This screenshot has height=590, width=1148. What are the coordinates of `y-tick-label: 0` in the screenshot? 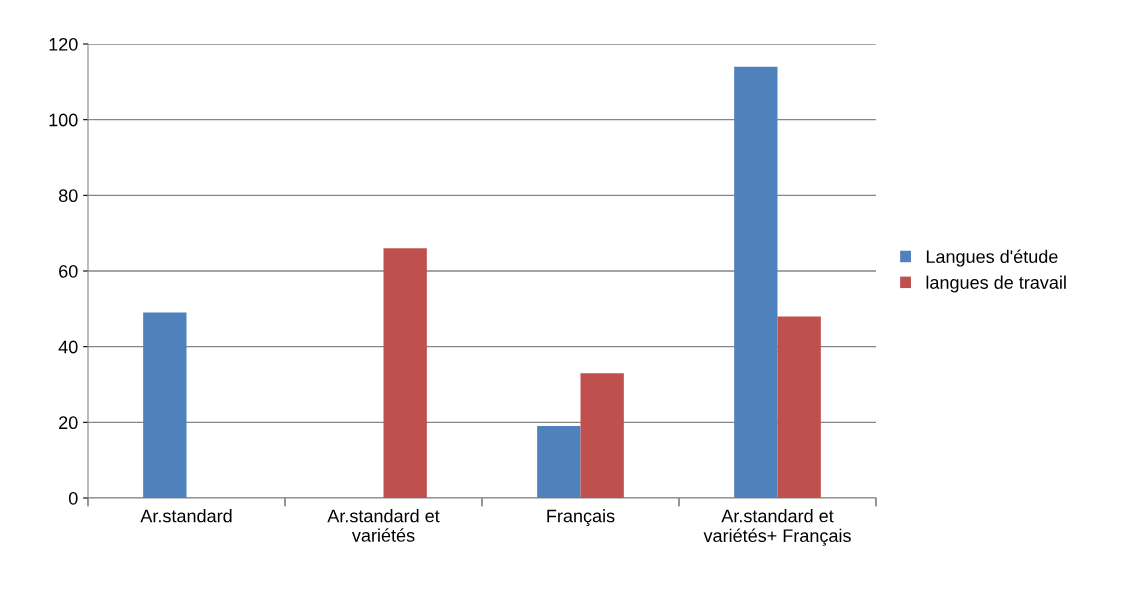 It's located at (73, 498).